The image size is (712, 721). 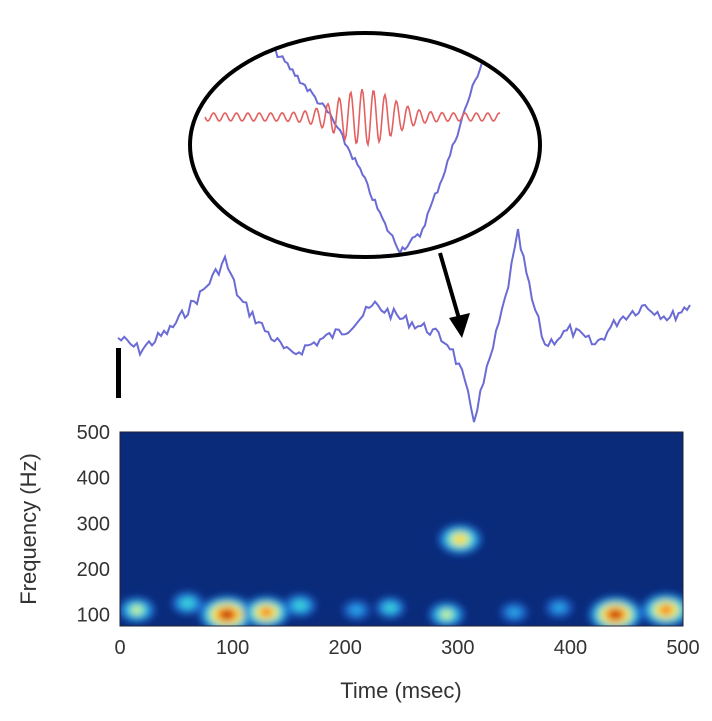 What do you see at coordinates (232, 648) in the screenshot?
I see `x-tick-label: 100` at bounding box center [232, 648].